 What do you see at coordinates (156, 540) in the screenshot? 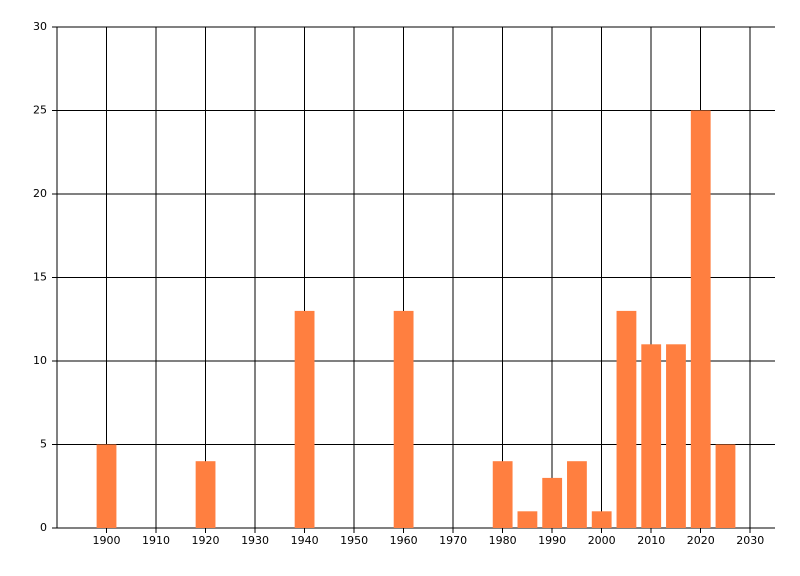
I see `x-tick-label: 1910` at bounding box center [156, 540].